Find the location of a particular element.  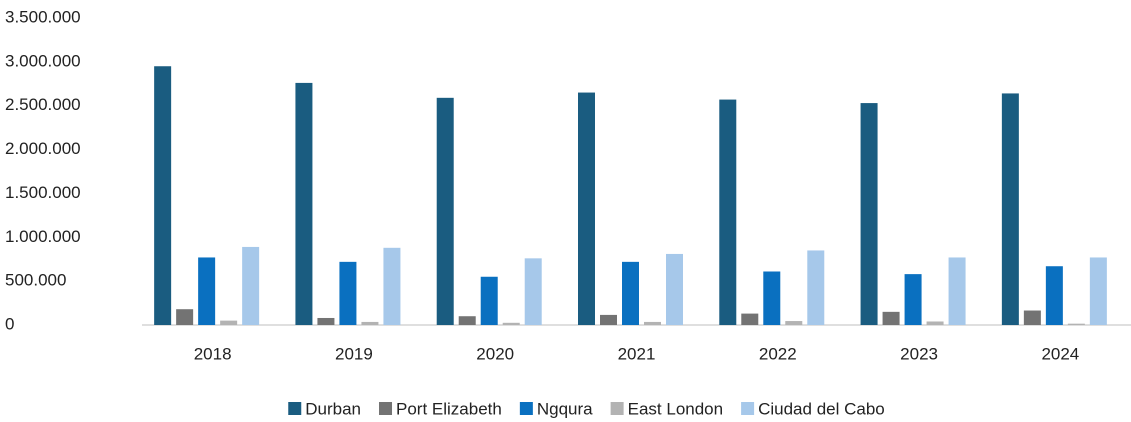

y-tick-label: 2.500.000 is located at coordinates (43, 104).